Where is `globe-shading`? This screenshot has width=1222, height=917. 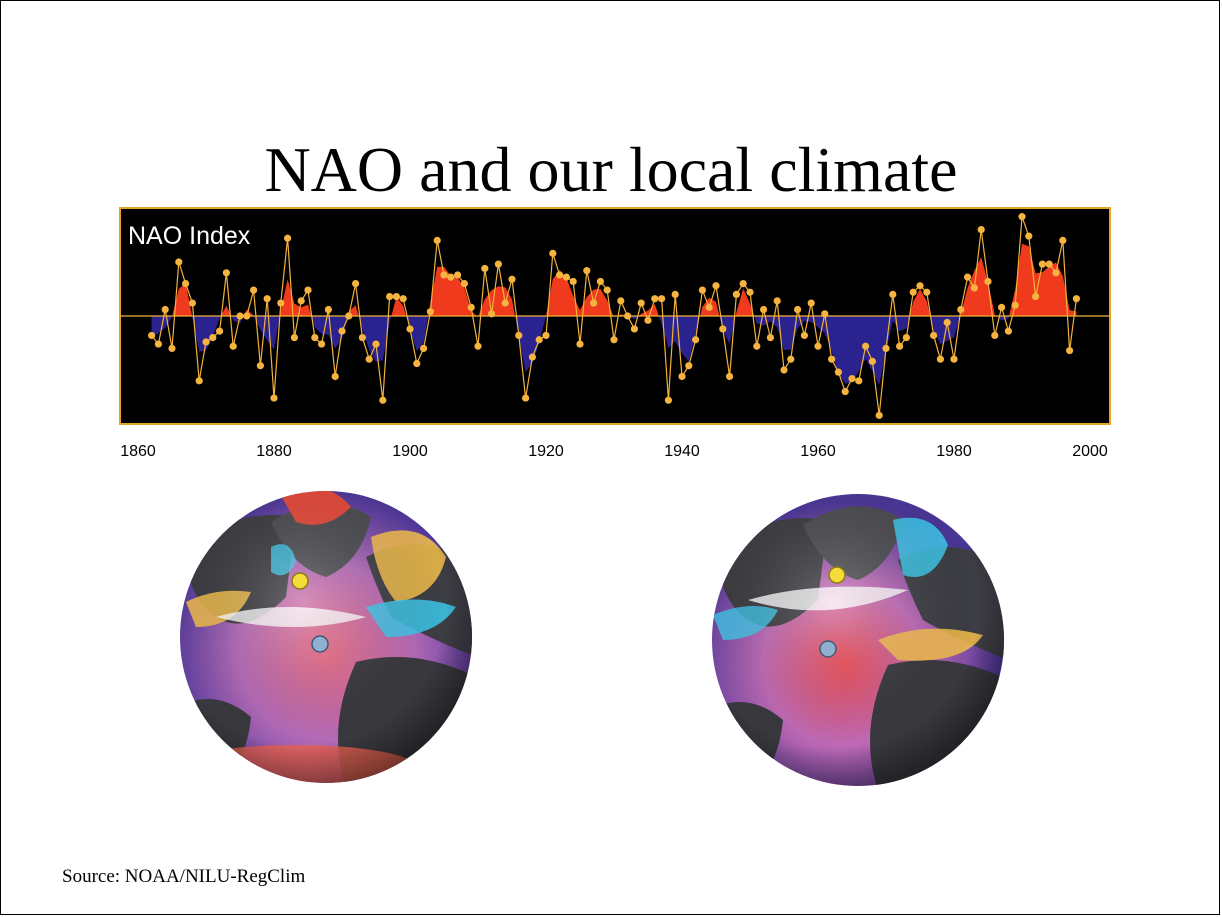
globe-shading is located at coordinates (858, 640).